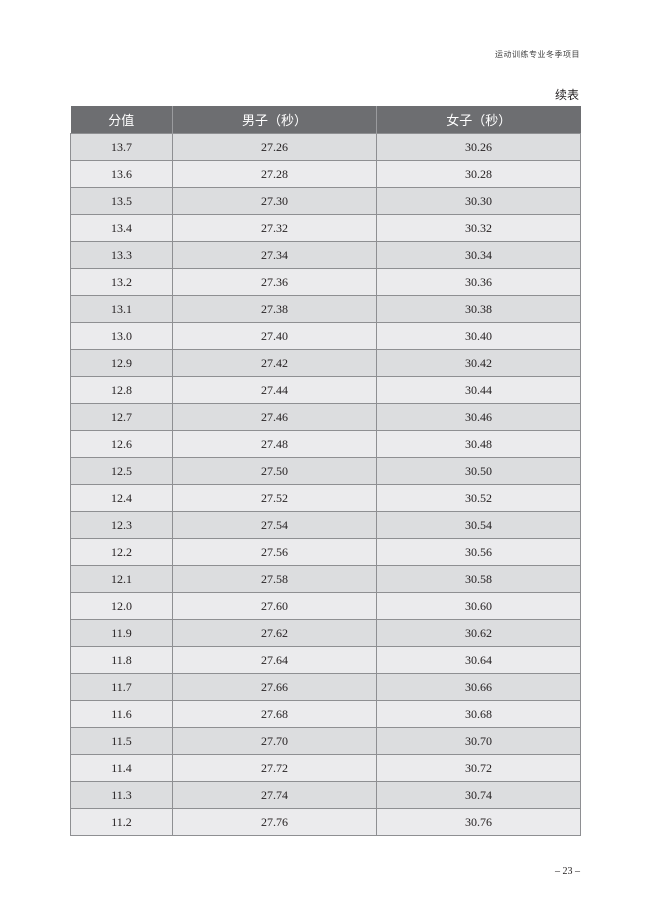  I want to click on female-time-cell: 30.62, so click(478, 633).